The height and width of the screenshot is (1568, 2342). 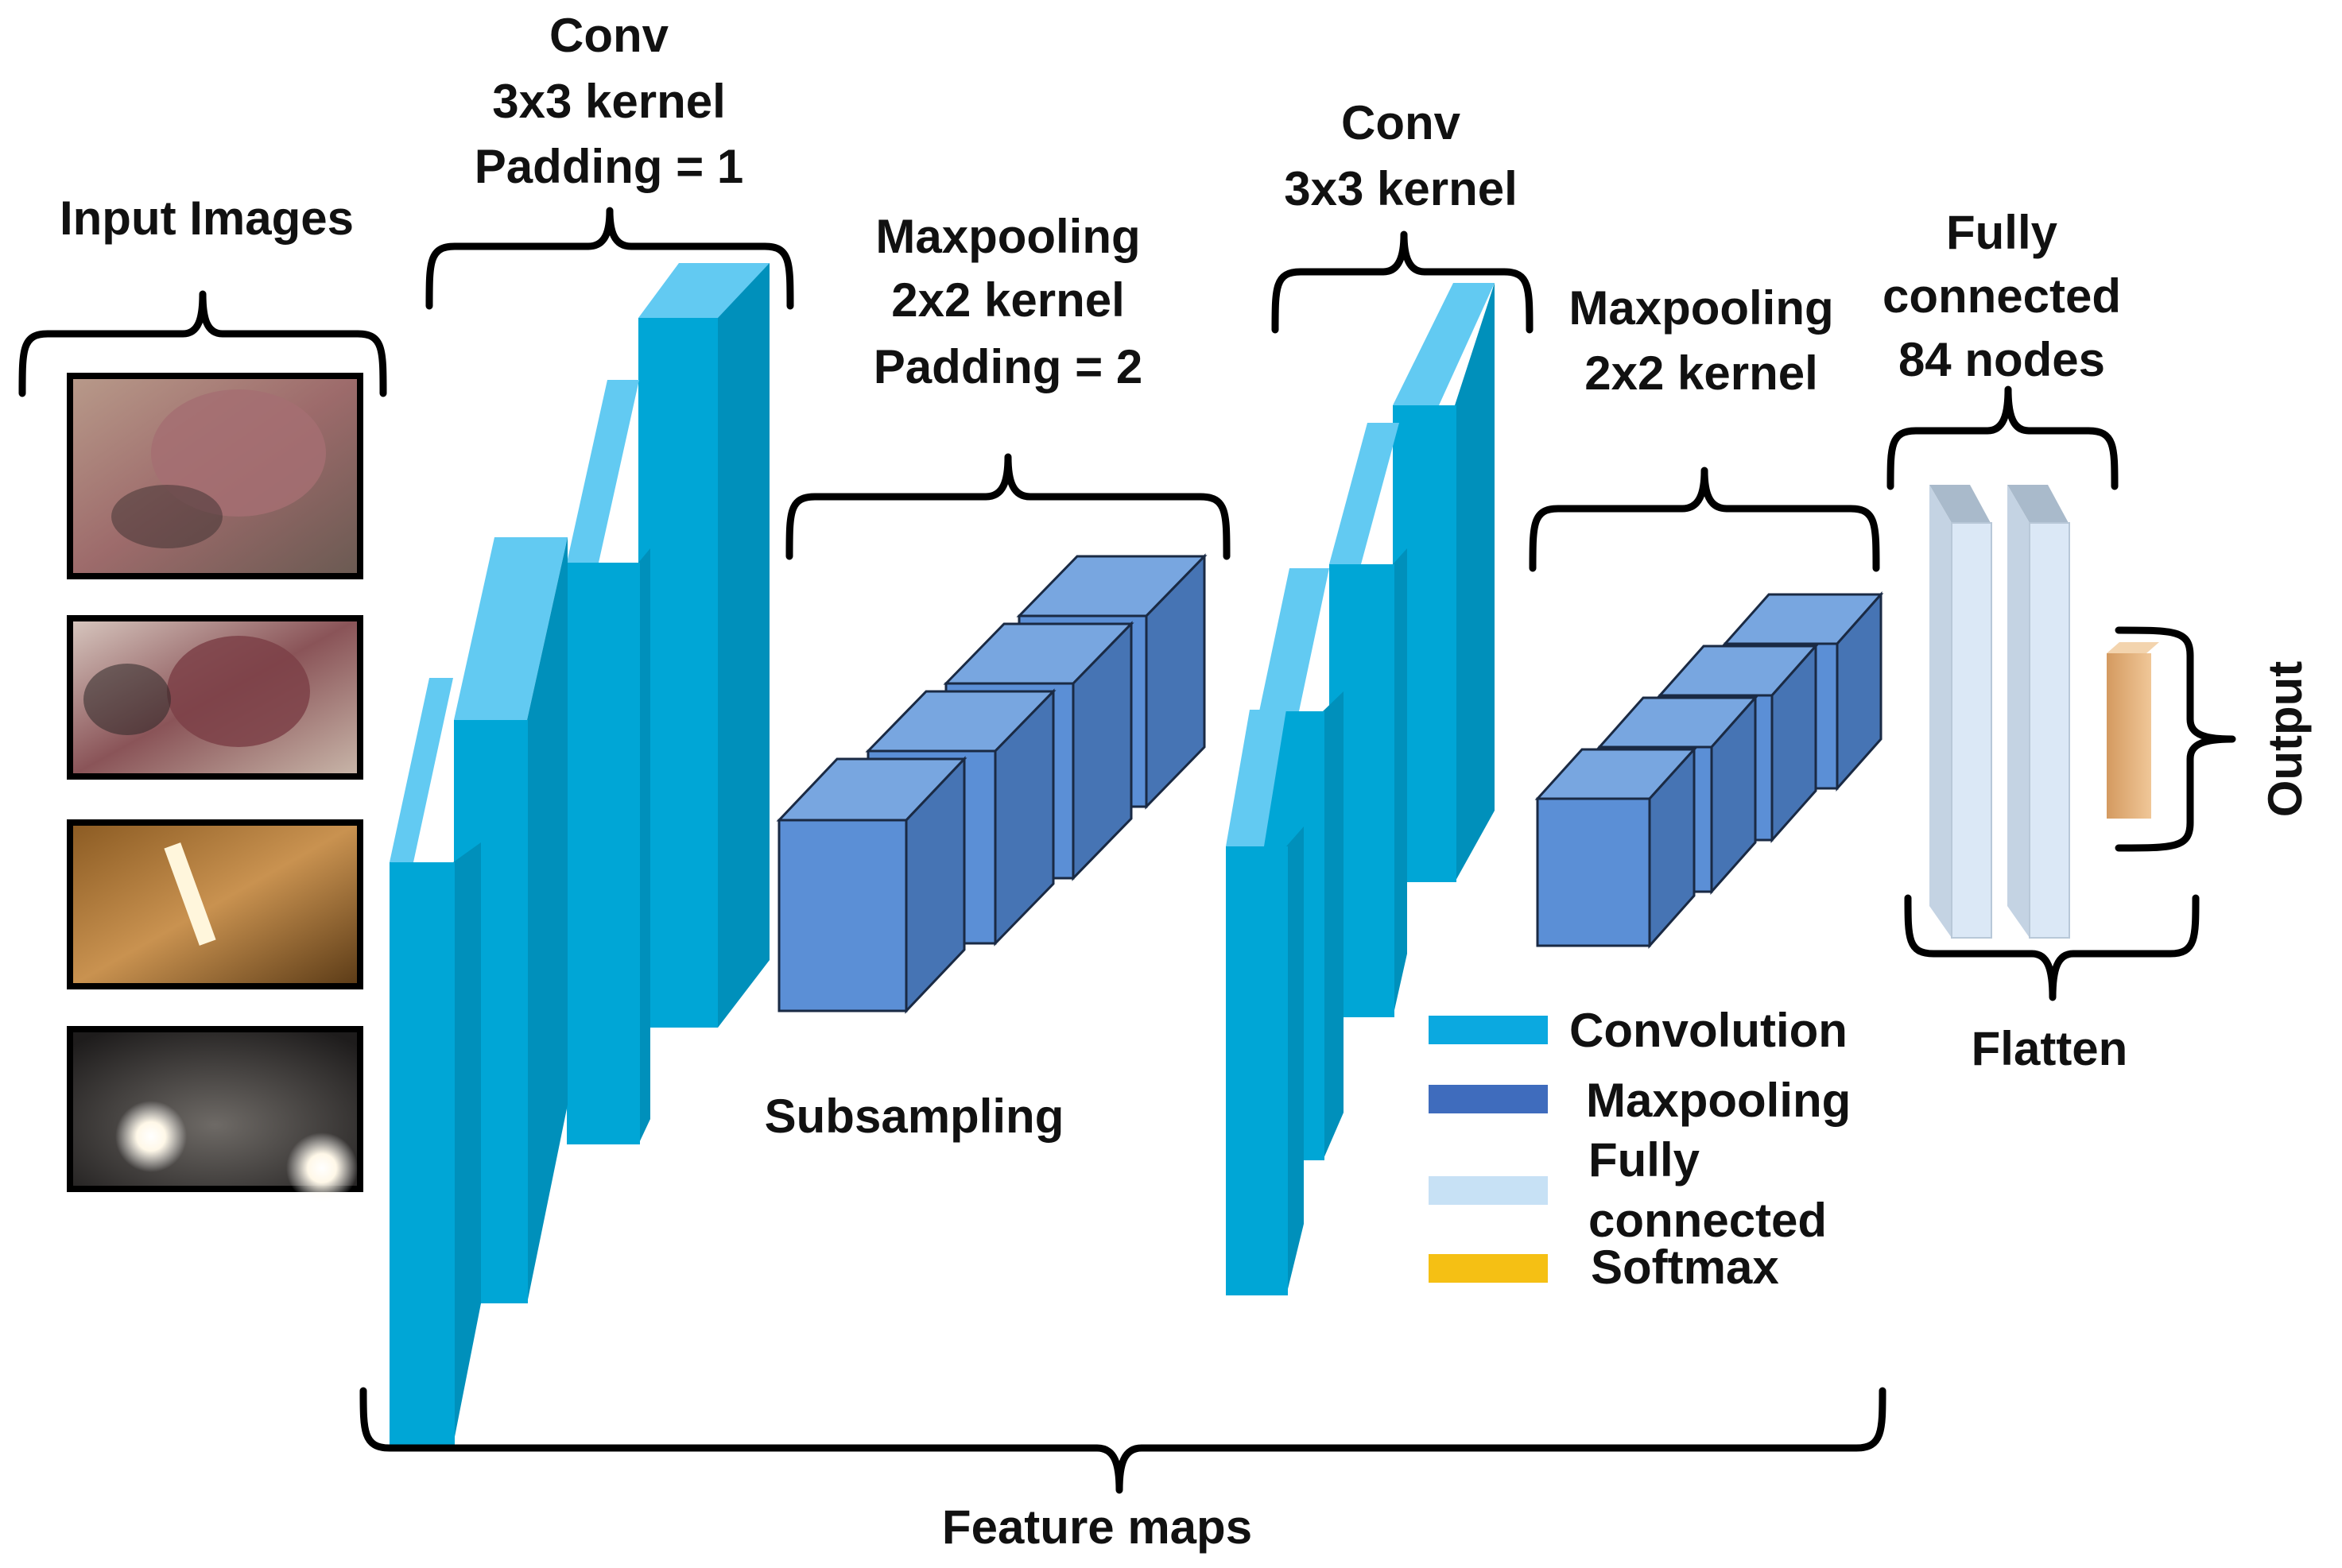 I want to click on conv1-slab-1-front, so click(x=422, y=1153).